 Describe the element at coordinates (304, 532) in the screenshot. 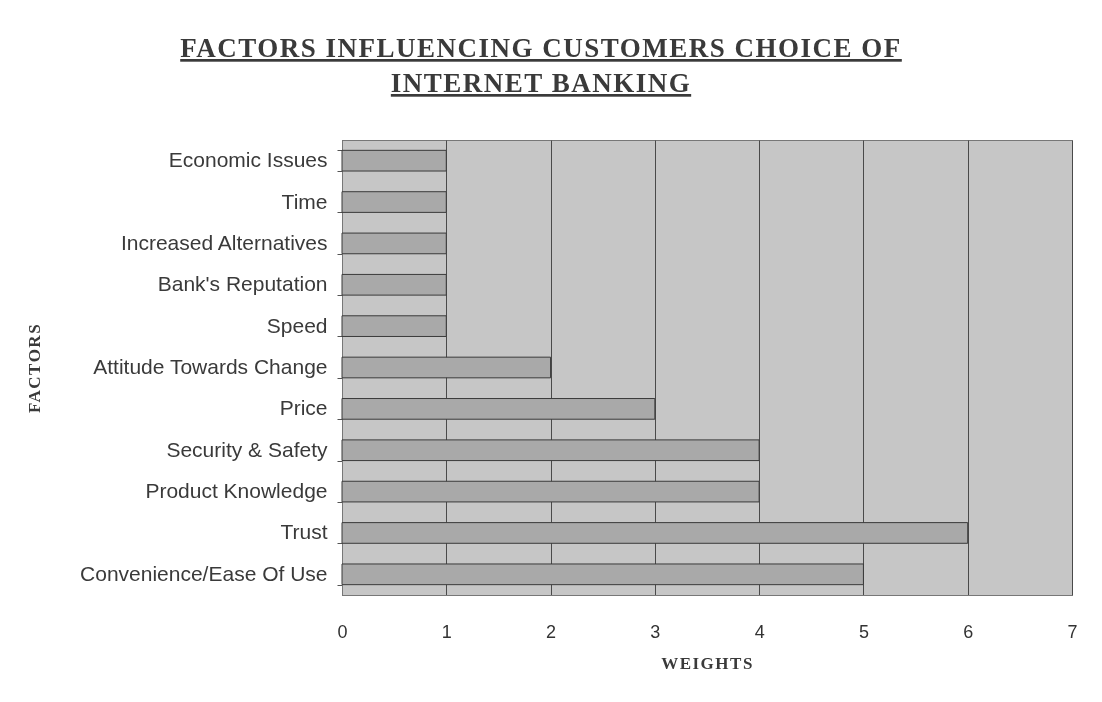

I see `y-tick-label: Trust` at that location.